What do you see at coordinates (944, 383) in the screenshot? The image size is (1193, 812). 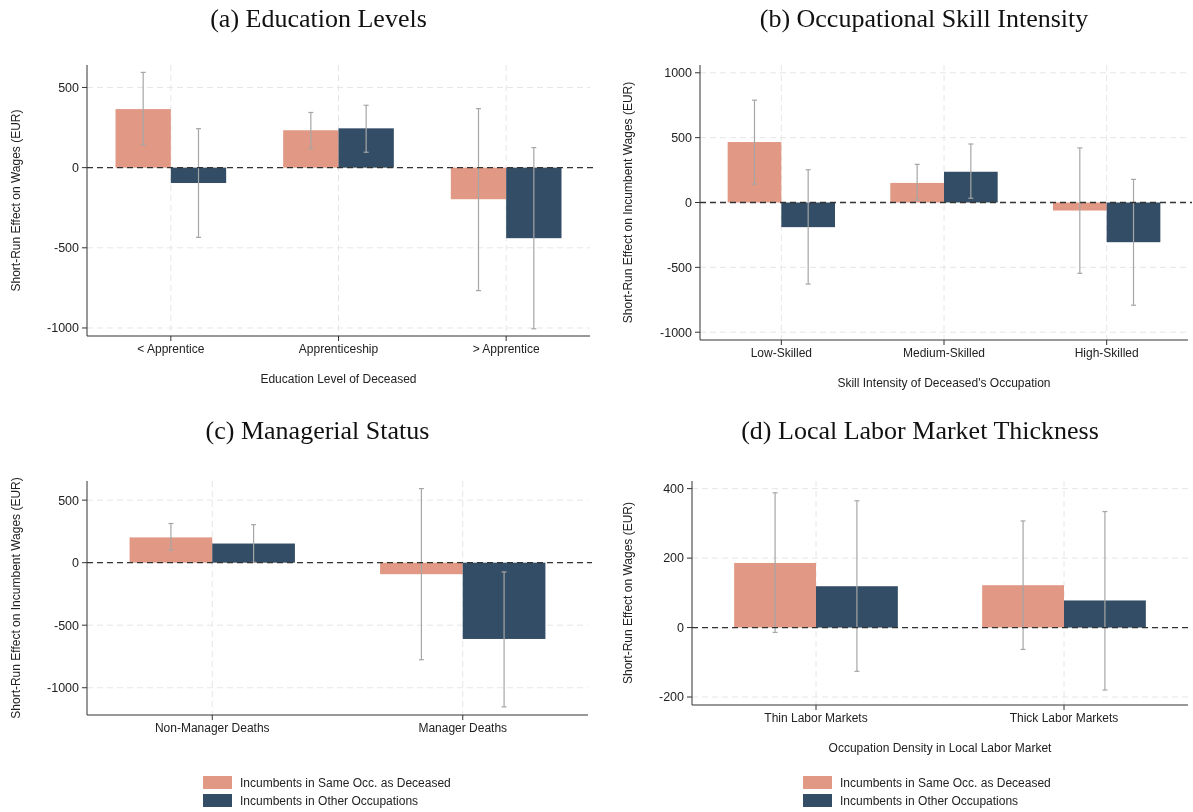 I see `x-axis-title: Skill Intensity of Deceased's Occupation` at bounding box center [944, 383].